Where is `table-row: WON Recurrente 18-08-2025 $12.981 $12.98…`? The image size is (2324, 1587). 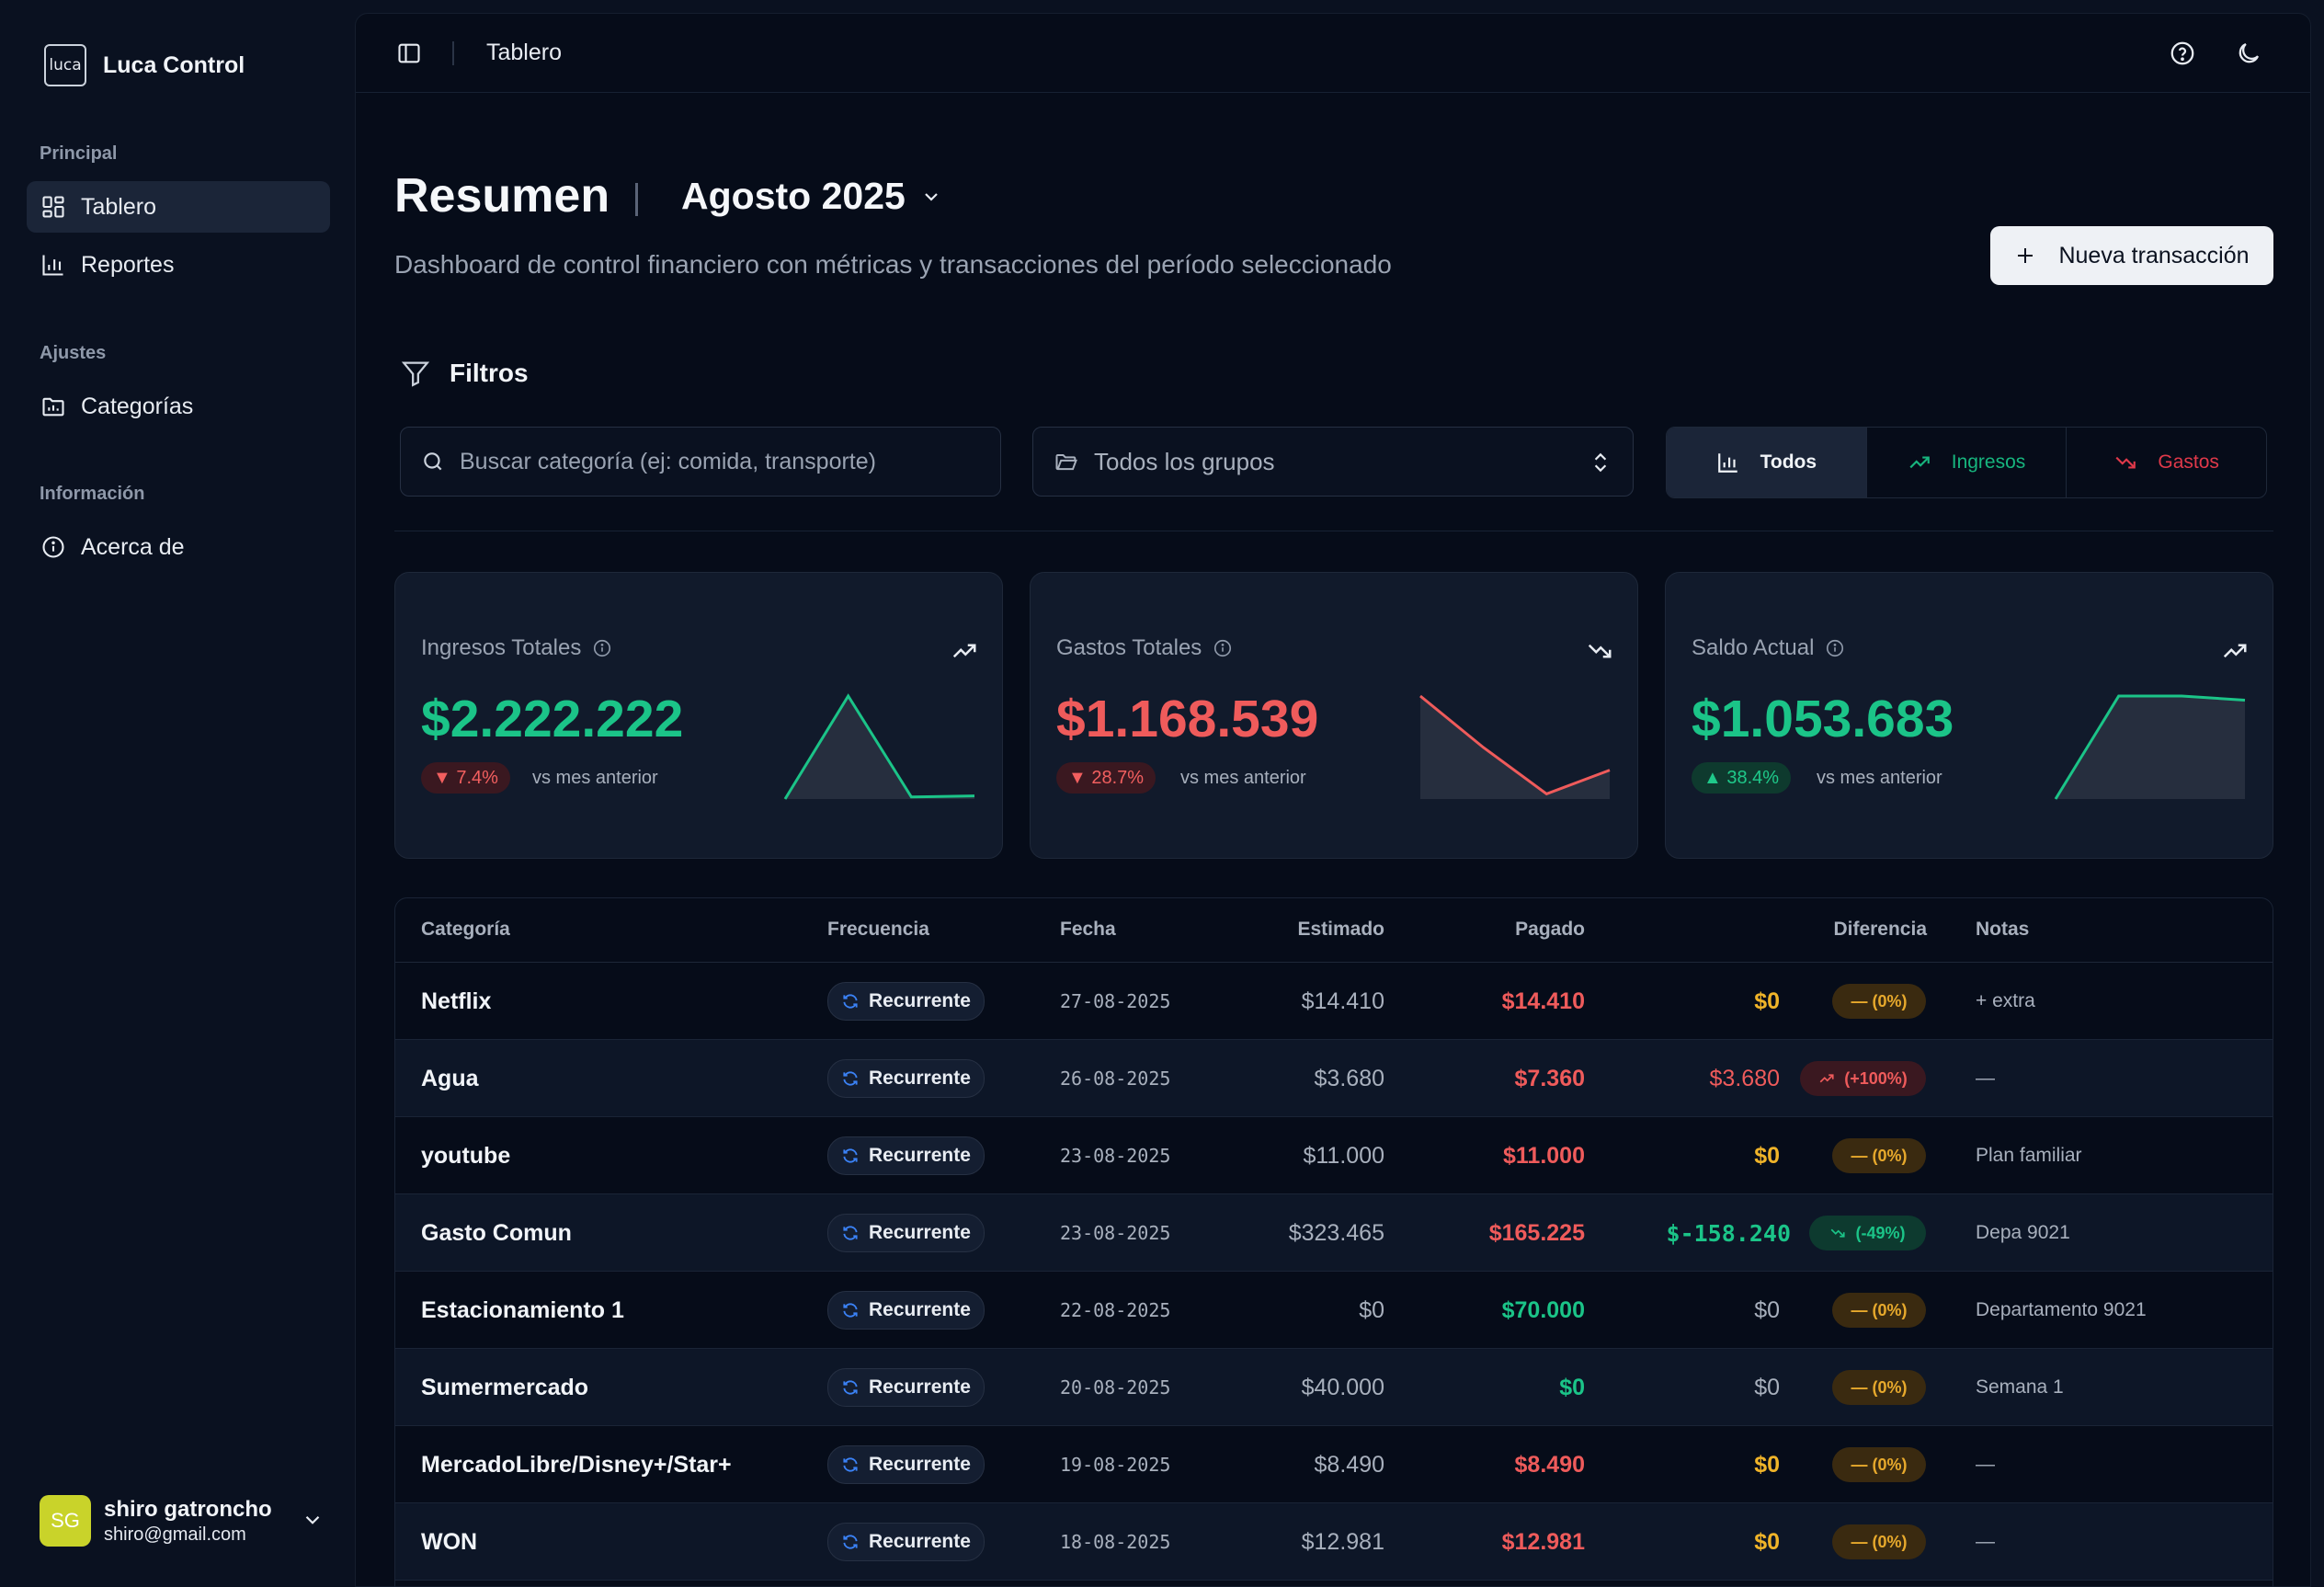
table-row: WON Recurrente 18-08-2025 $12.981 $12.98… is located at coordinates (1334, 1542).